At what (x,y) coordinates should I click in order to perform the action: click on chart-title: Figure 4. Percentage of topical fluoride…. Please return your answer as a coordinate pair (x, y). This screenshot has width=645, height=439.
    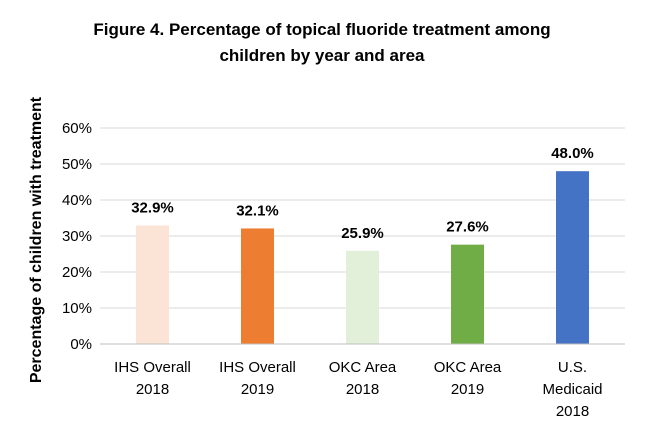
    Looking at the image, I should click on (321, 42).